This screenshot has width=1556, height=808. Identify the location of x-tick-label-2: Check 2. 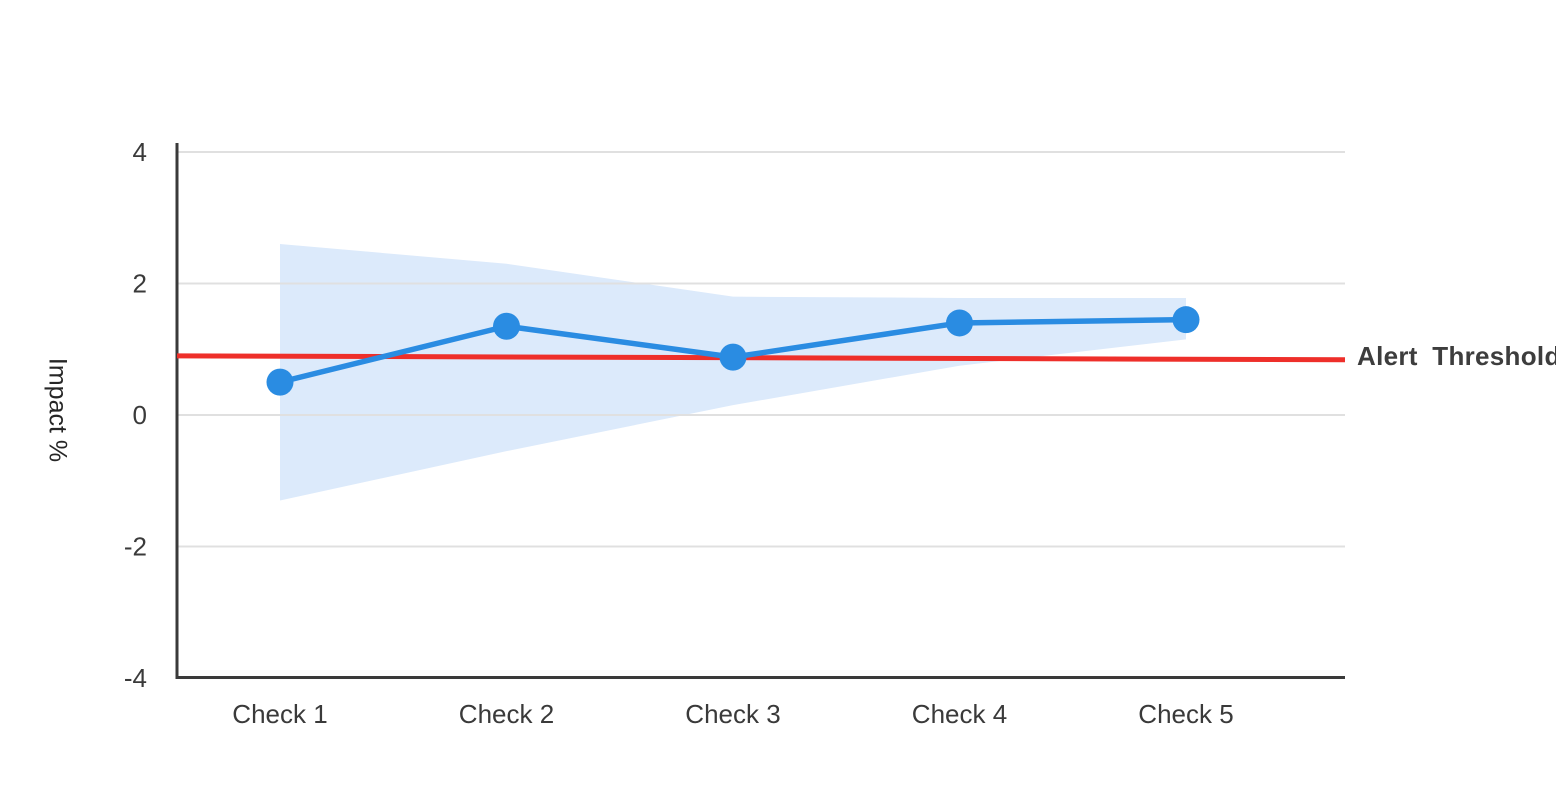
(506, 714).